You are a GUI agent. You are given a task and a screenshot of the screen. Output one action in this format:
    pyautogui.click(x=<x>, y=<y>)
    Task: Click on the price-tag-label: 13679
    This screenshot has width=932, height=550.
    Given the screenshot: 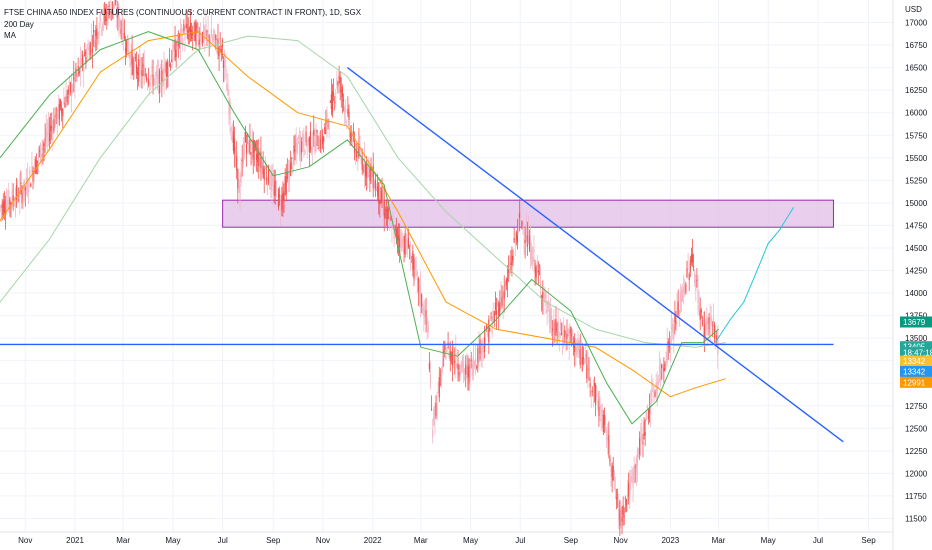 What is the action you would take?
    pyautogui.click(x=914, y=322)
    